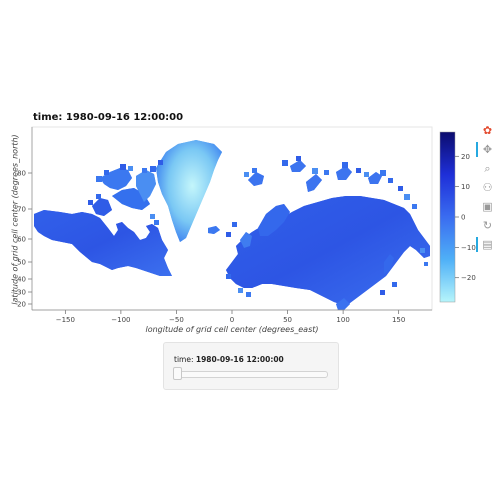  I want to click on wheel-zoom-icon: ⚇, so click(487, 187).